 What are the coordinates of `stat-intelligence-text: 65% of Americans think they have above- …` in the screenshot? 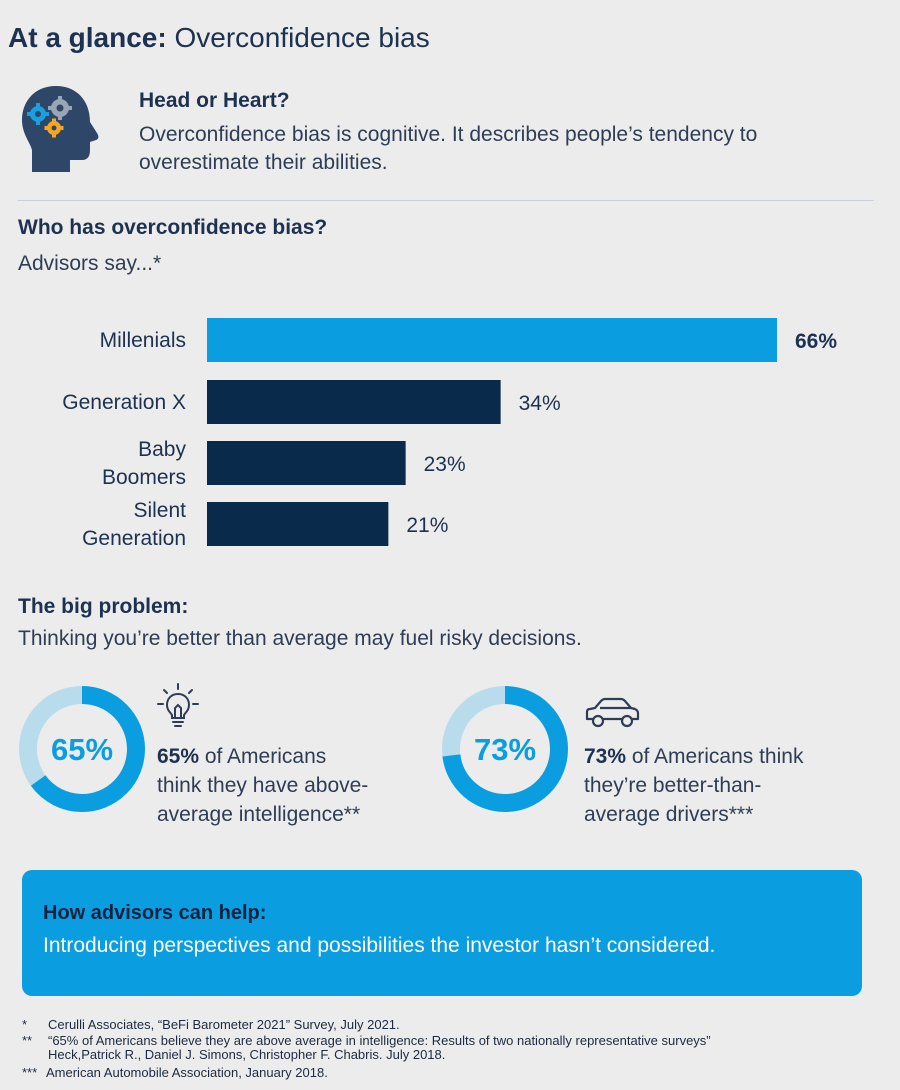 It's located at (263, 785).